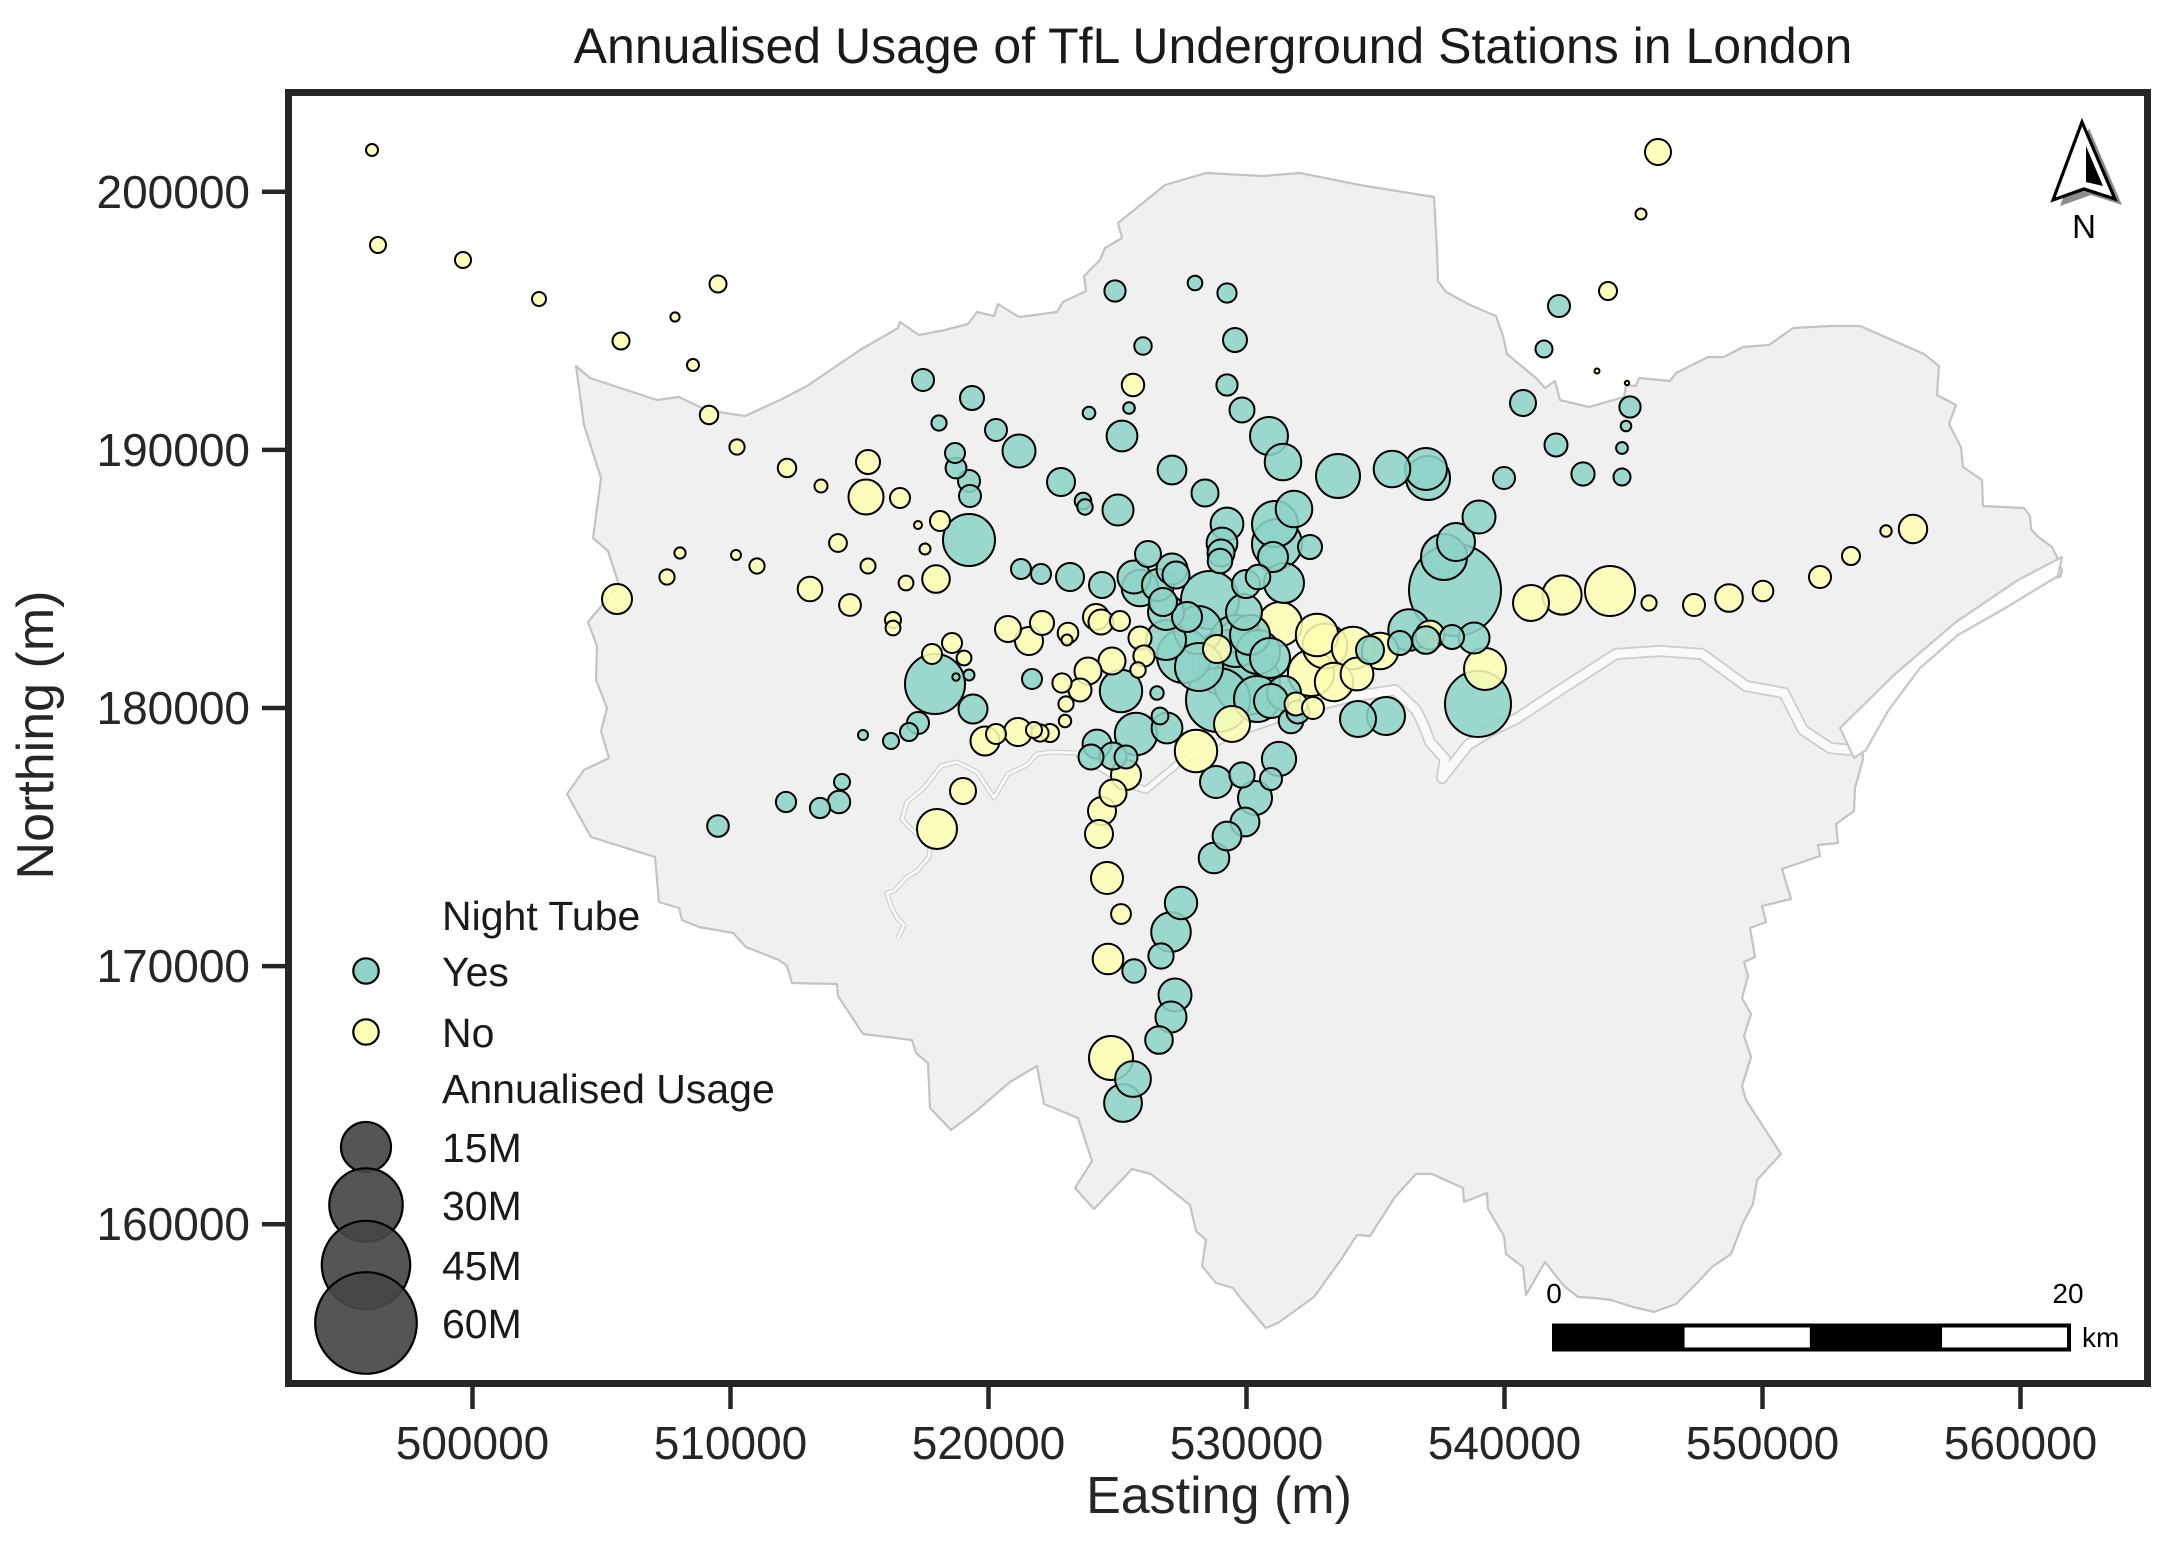 The width and height of the screenshot is (2177, 1564). I want to click on svg-text: 200000, so click(174, 192).